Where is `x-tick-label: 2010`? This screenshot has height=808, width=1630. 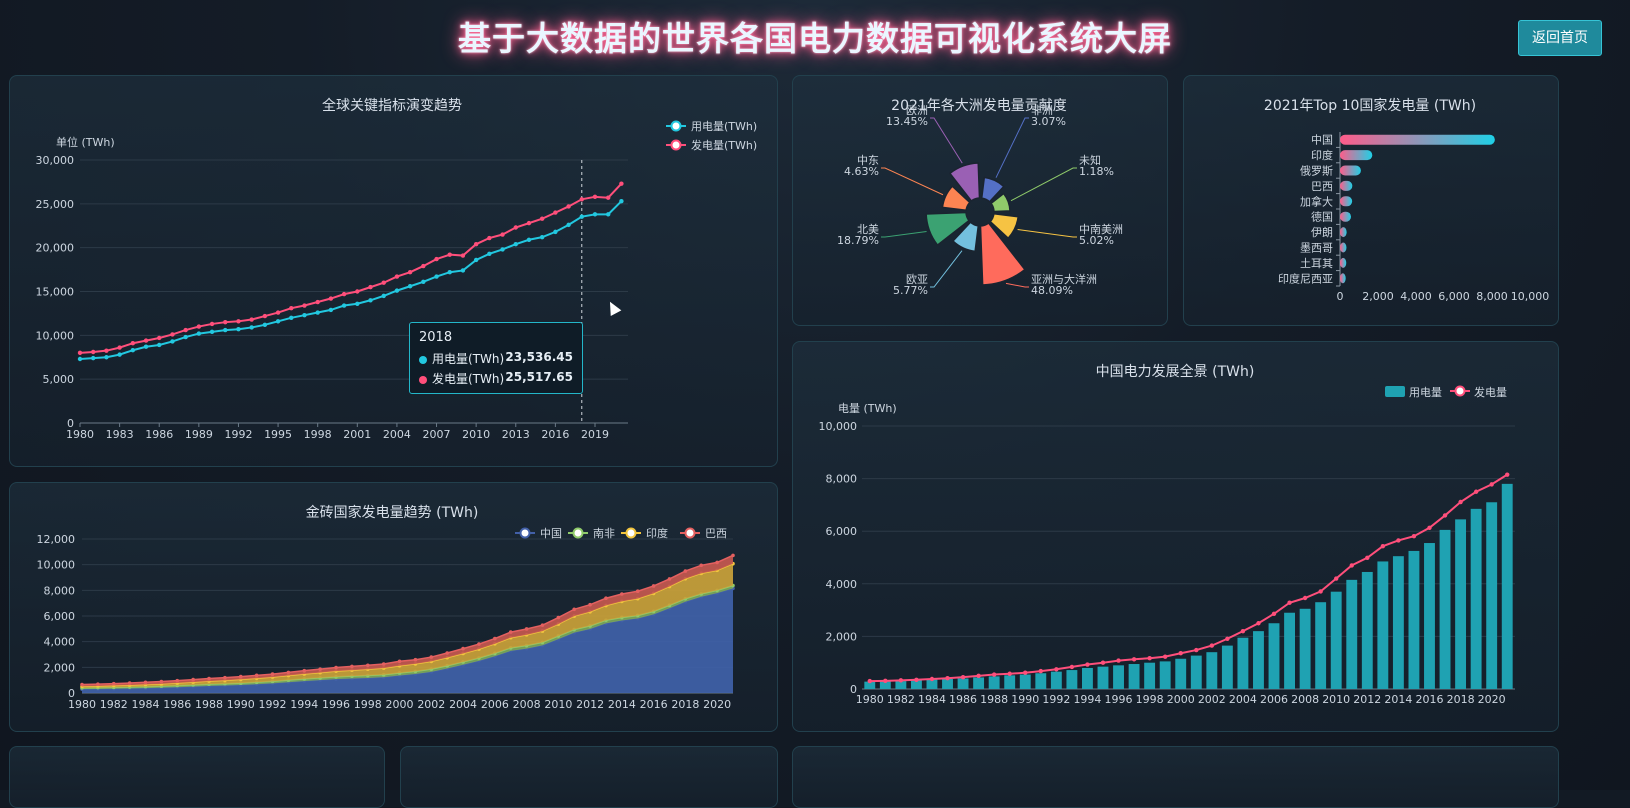
x-tick-label: 2010 is located at coordinates (1336, 699).